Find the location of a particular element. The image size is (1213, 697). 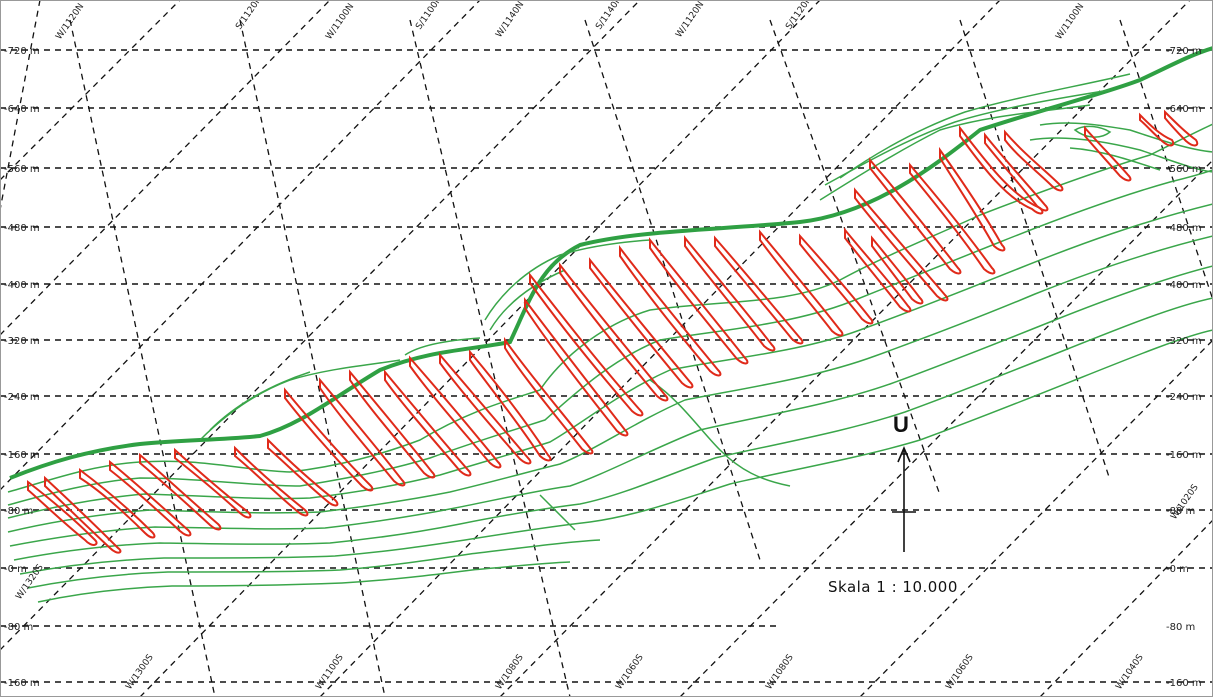

north-arrow-icon is located at coordinates (904, 498).